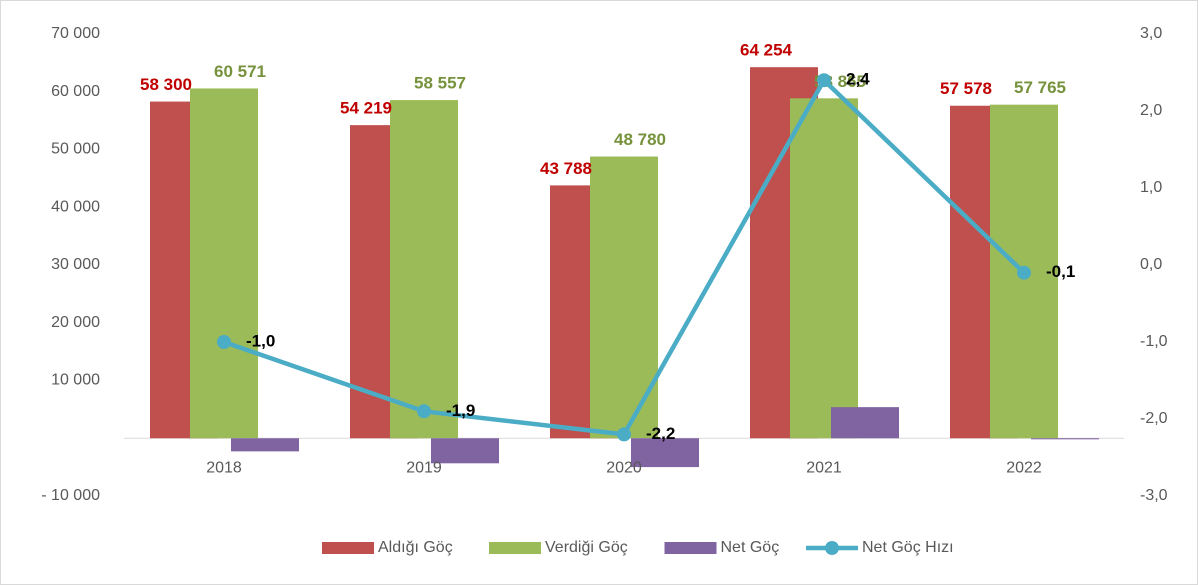  Describe the element at coordinates (660, 433) in the screenshot. I see `data-label: -2,2` at that location.